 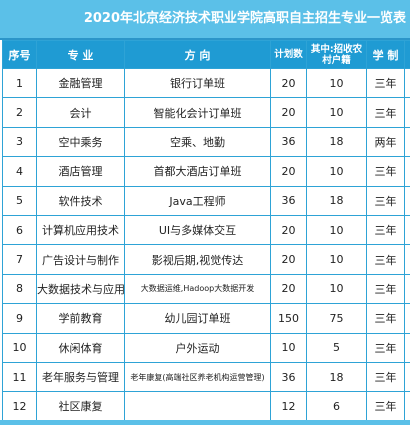 I want to click on cell-major: 社区康复, so click(x=80, y=406).